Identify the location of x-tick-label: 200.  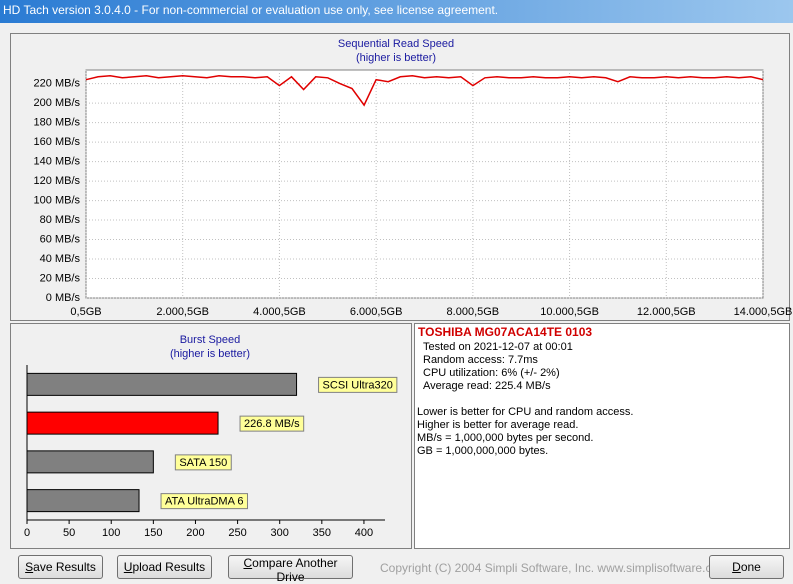
(195, 533).